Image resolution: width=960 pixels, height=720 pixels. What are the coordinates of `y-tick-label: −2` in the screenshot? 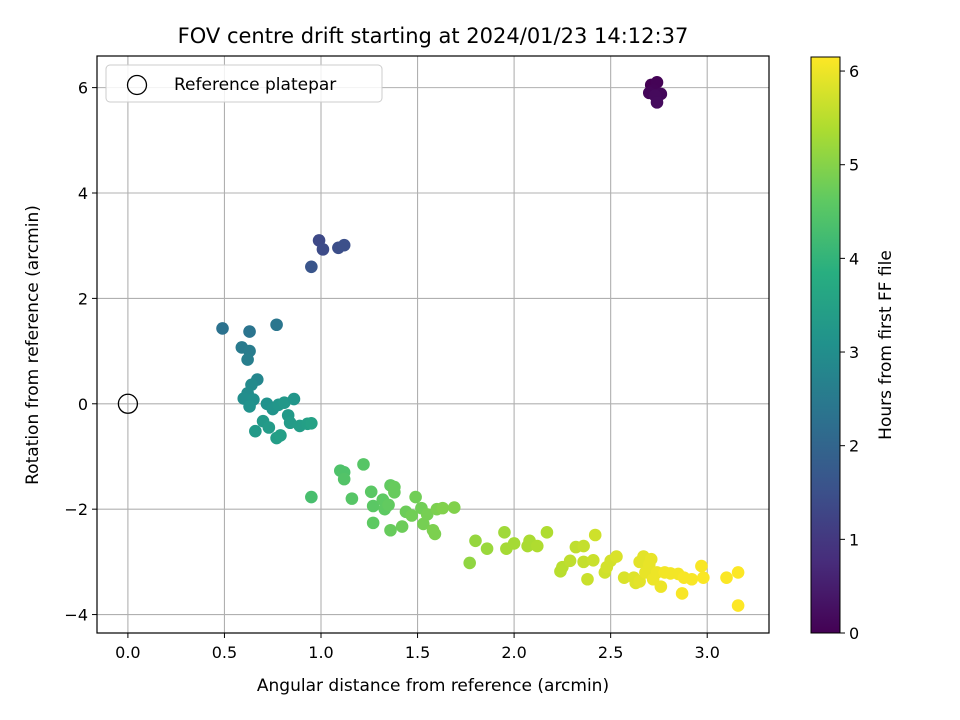 It's located at (76, 509).